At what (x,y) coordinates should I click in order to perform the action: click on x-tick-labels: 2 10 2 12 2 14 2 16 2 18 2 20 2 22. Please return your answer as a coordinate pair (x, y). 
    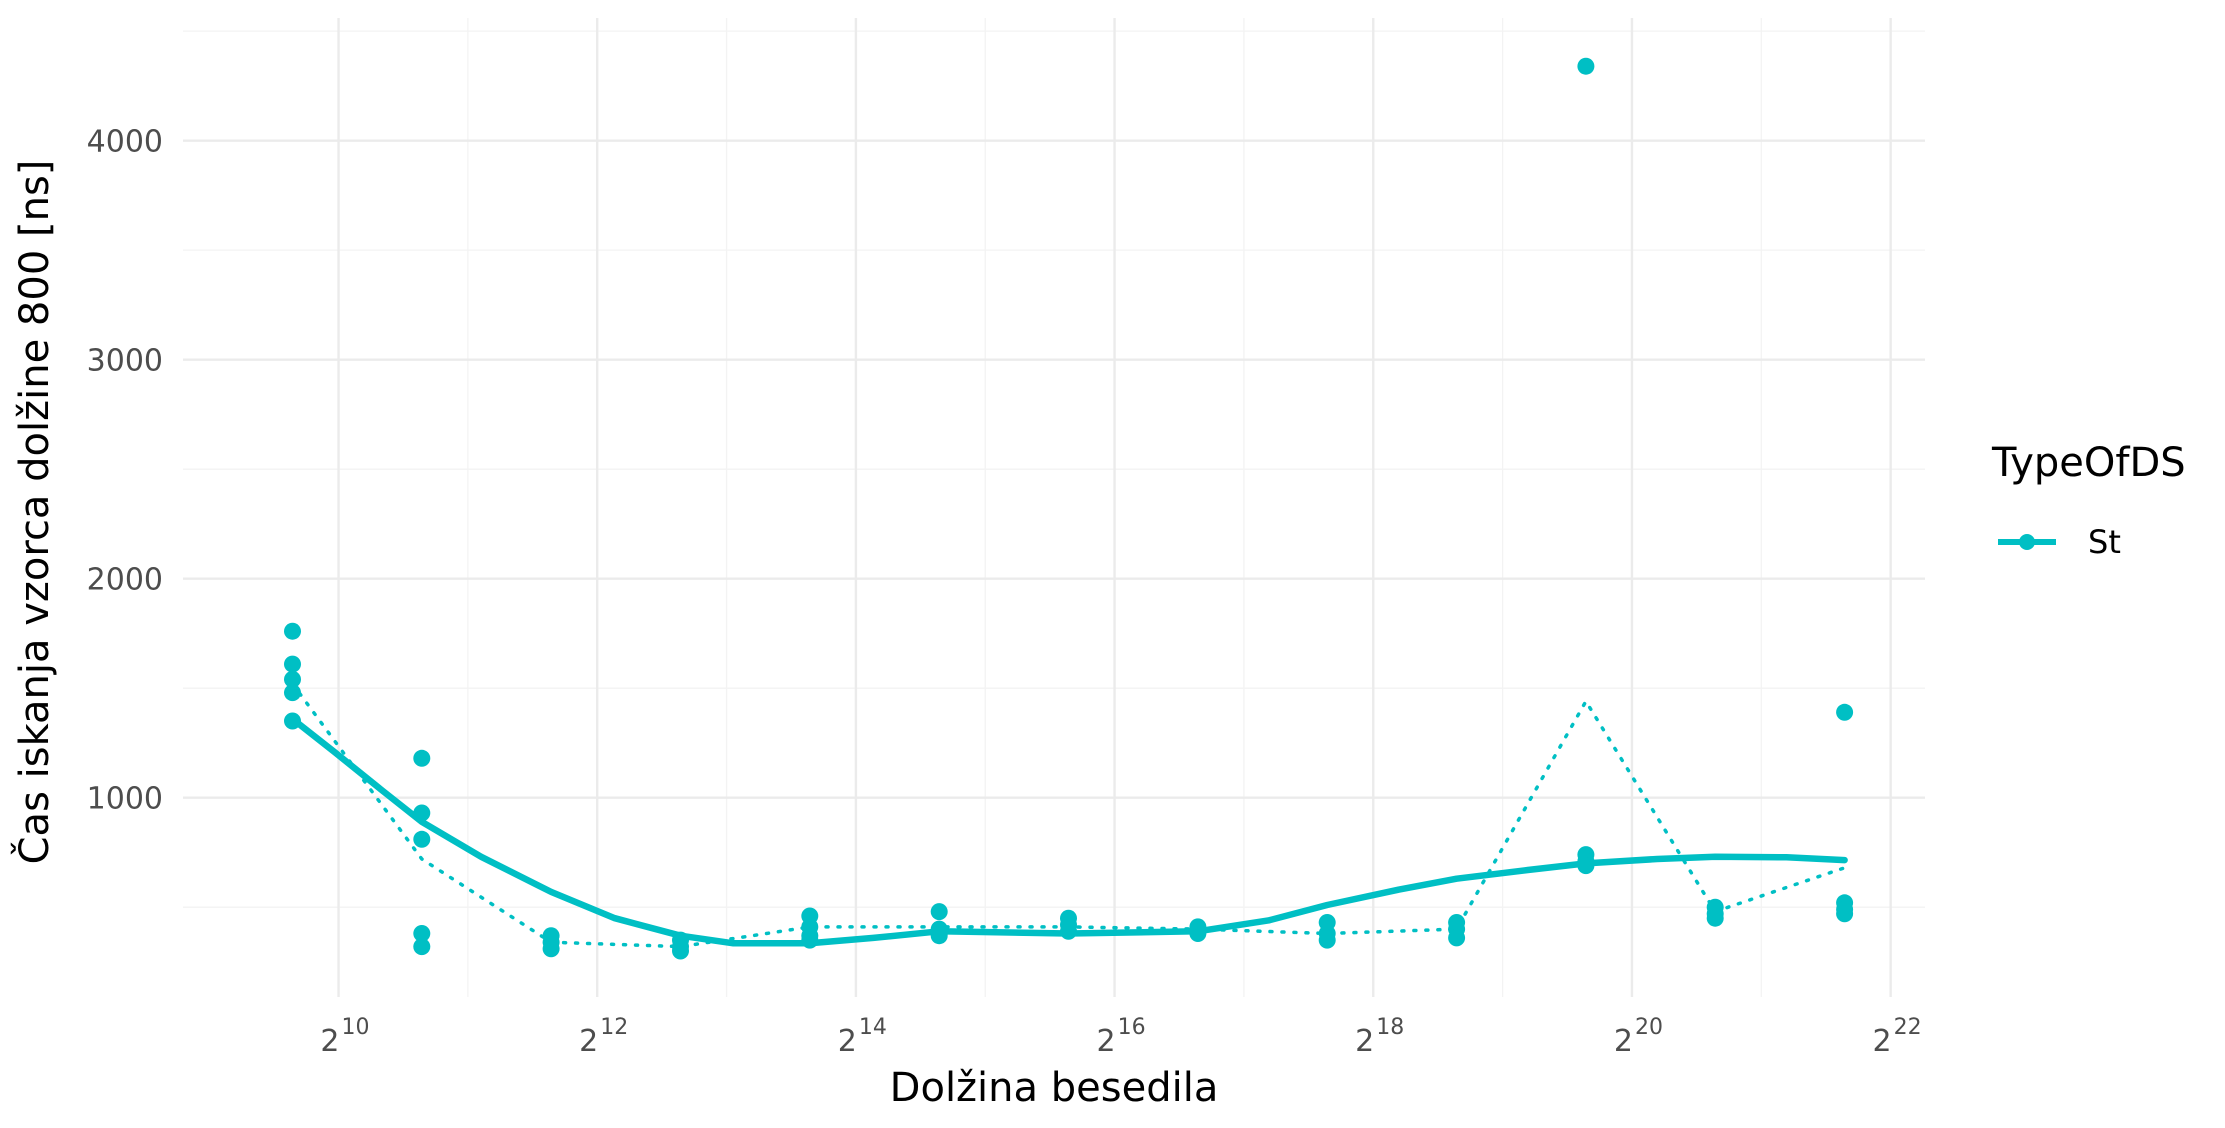
    Looking at the image, I should click on (1120, 1037).